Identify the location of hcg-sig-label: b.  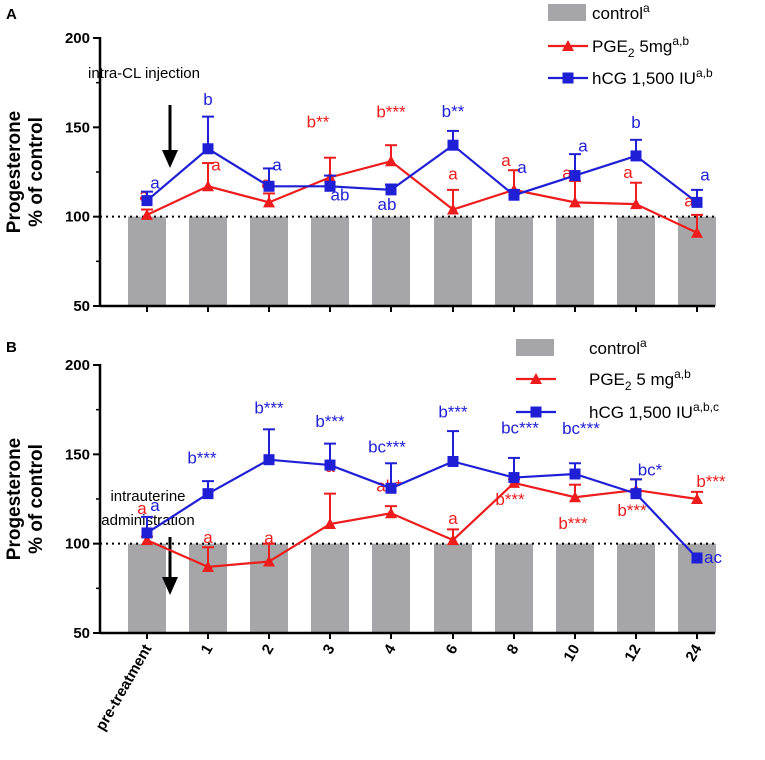
(207, 99).